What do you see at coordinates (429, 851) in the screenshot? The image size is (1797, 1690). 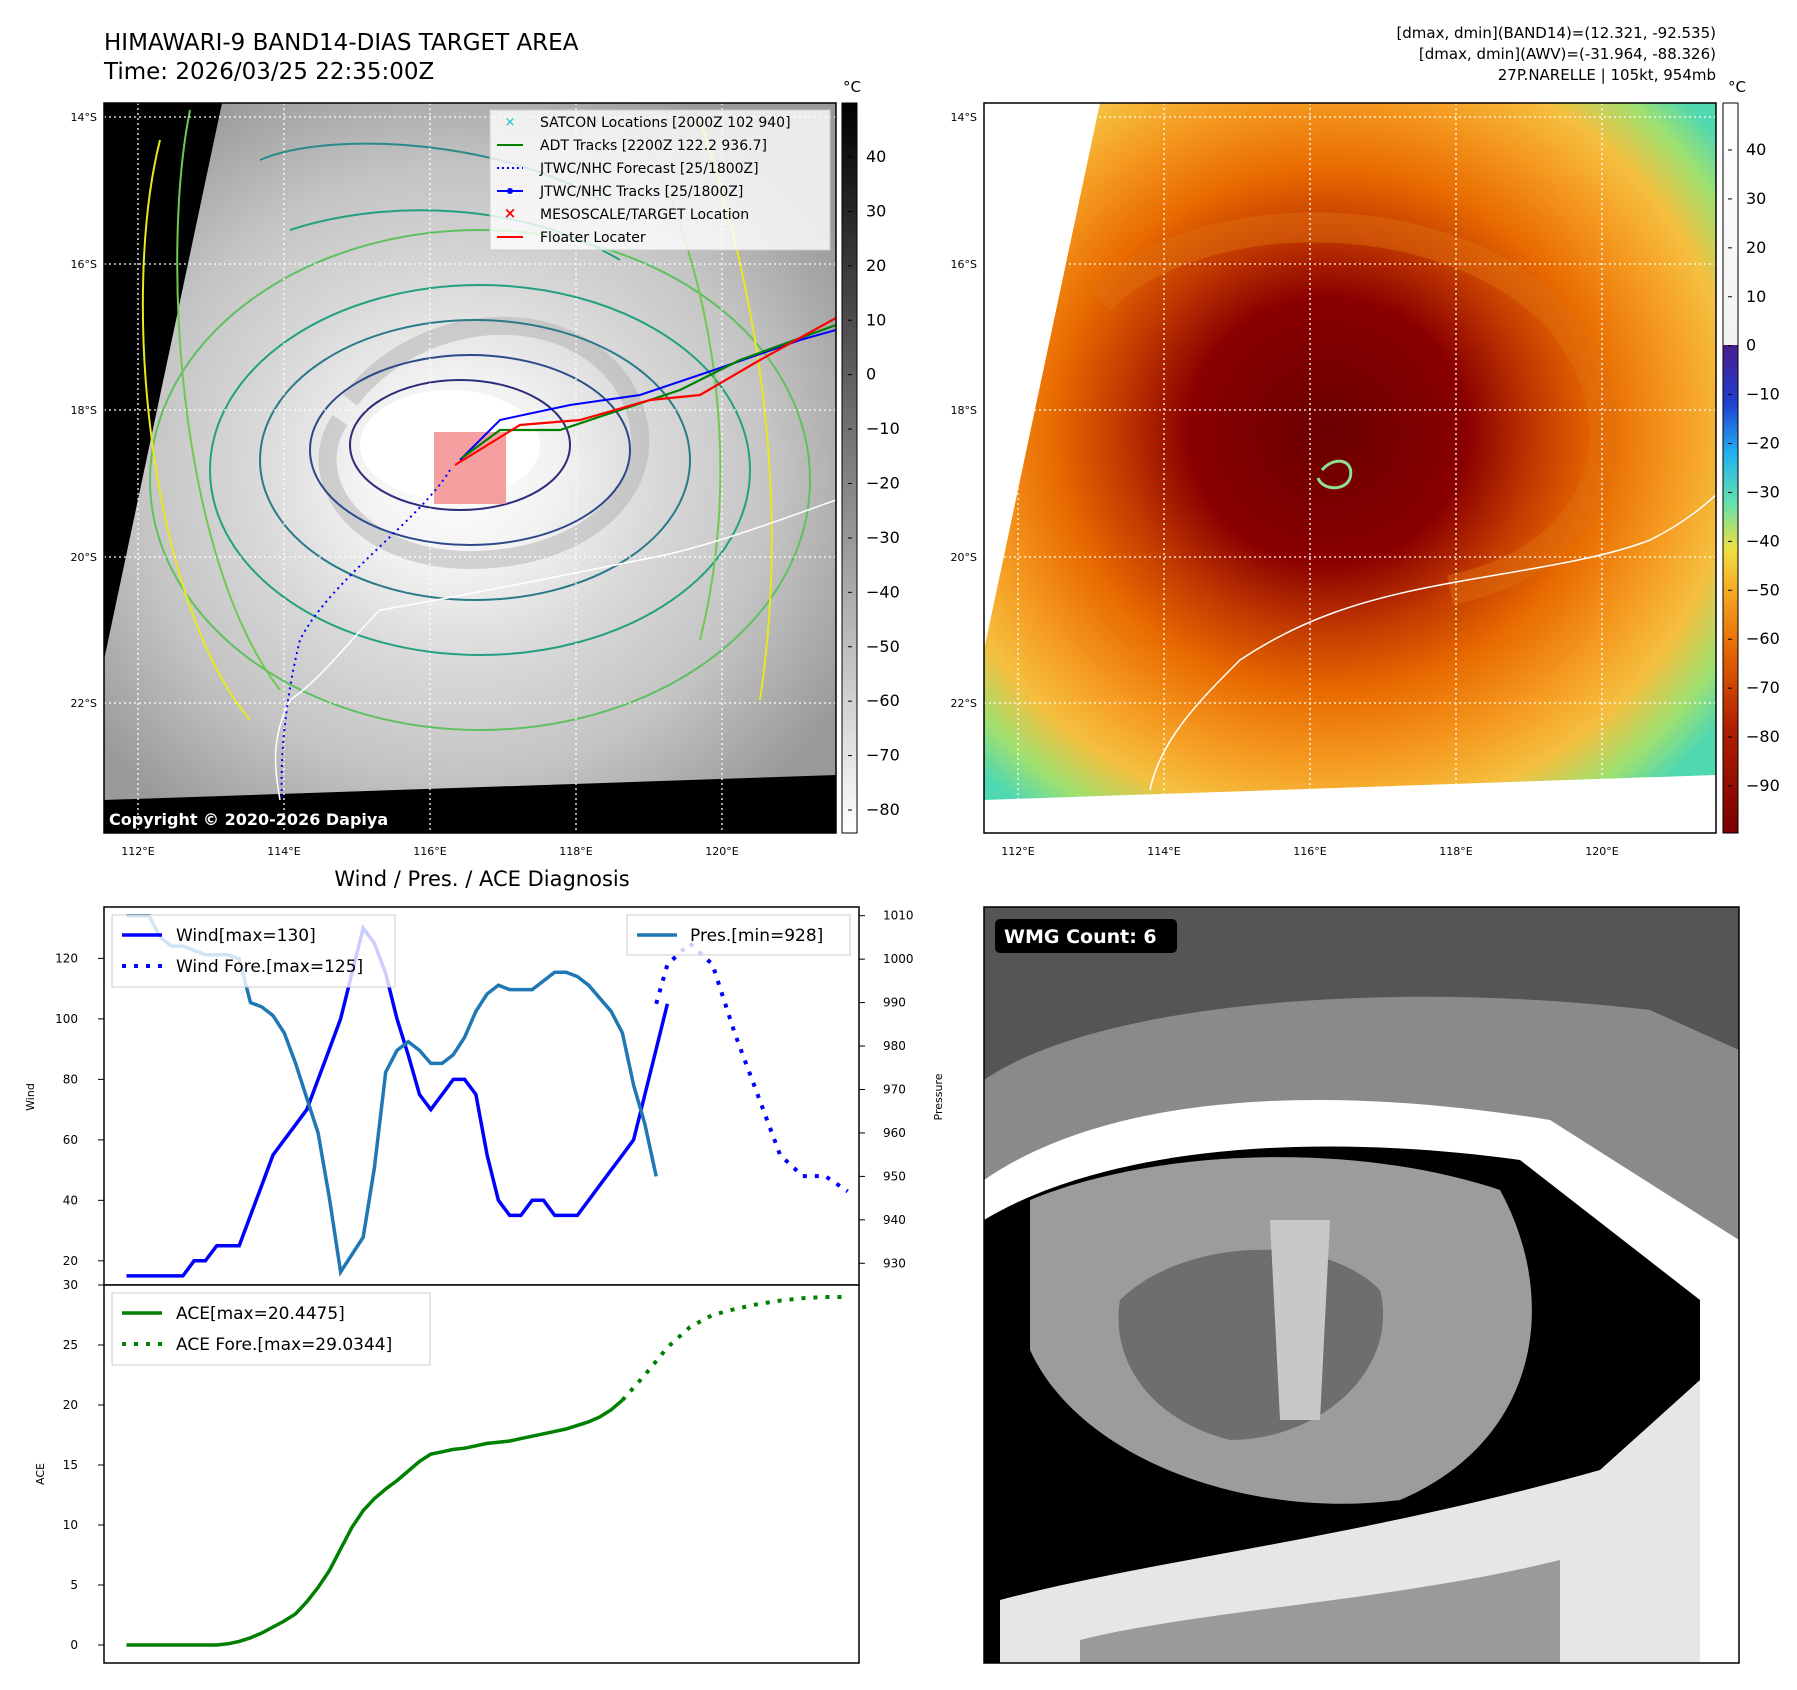 I see `ir-lon-label: 116°E` at bounding box center [429, 851].